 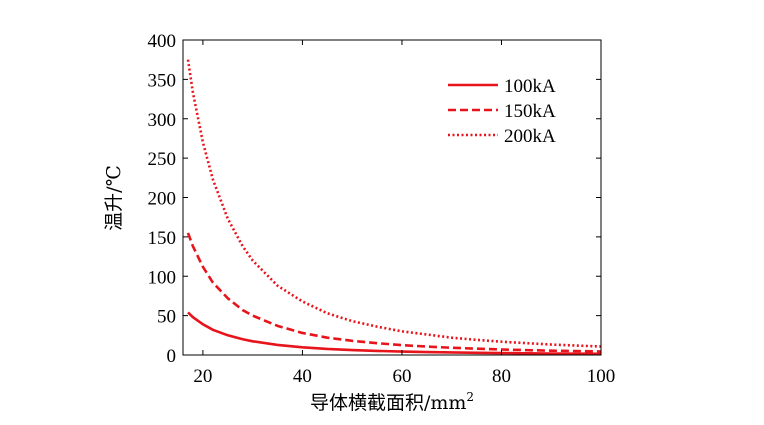 I want to click on x-tick-label: 100, so click(x=601, y=376).